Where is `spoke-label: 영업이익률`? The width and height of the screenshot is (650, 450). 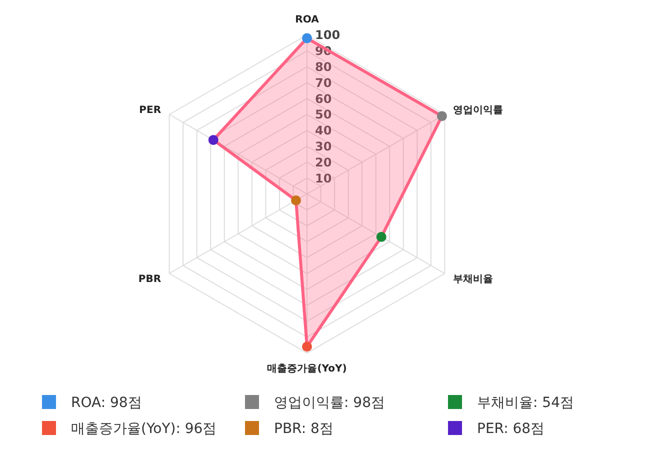
spoke-label: 영업이익률 is located at coordinates (477, 110).